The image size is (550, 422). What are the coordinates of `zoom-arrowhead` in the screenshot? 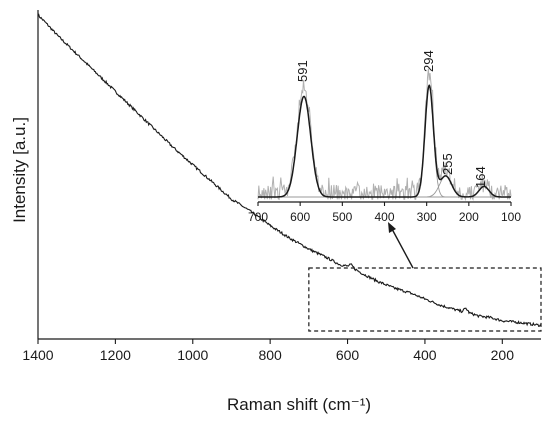 It's located at (392, 227).